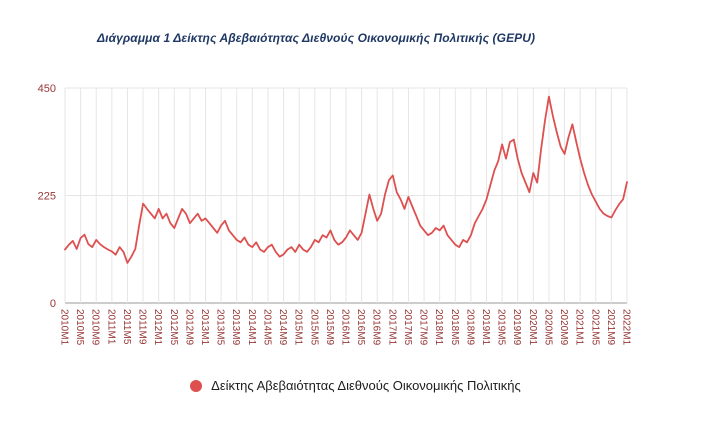 Image resolution: width=711 pixels, height=435 pixels. I want to click on x-tick-label: 2015M9, so click(329, 327).